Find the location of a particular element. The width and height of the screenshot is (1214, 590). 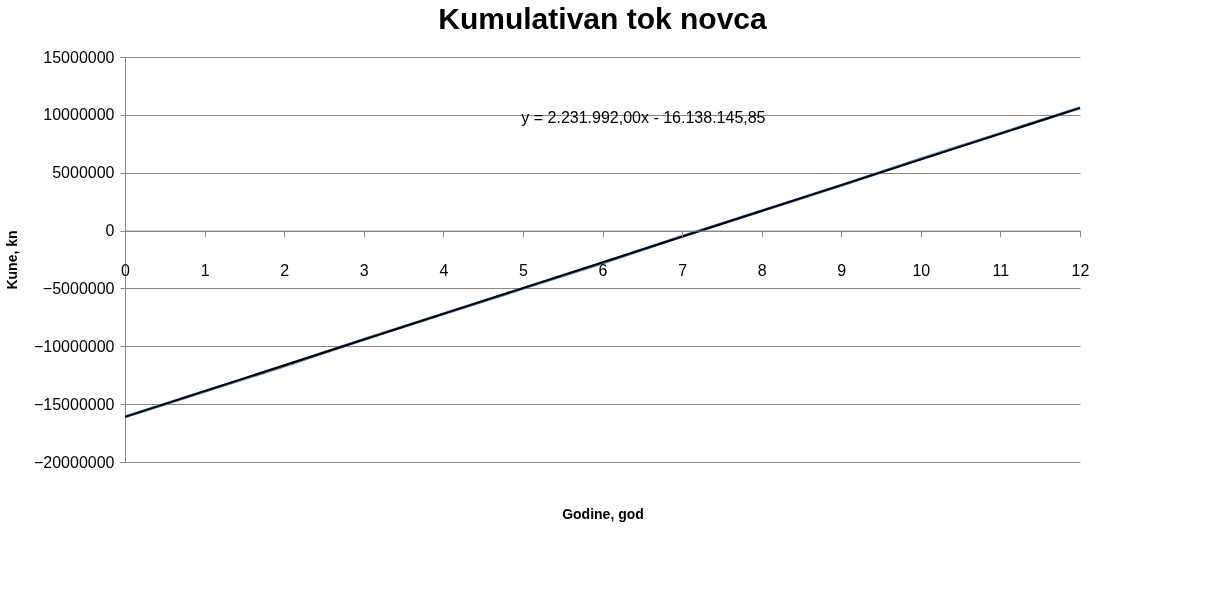

x-tick-label: 12 is located at coordinates (1080, 271).